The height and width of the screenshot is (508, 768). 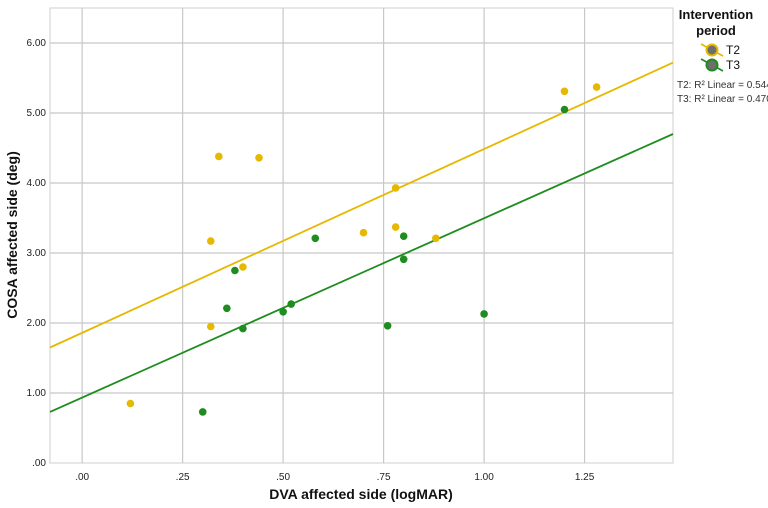 What do you see at coordinates (585, 477) in the screenshot?
I see `x-tick-label: 1.25` at bounding box center [585, 477].